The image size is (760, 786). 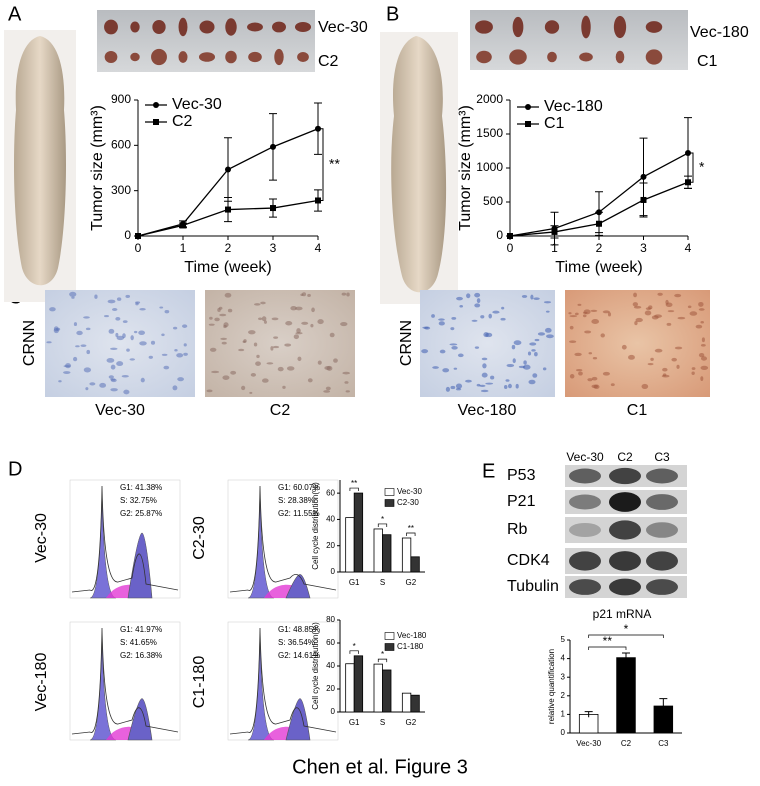 What do you see at coordinates (563, 639) in the screenshot?
I see `y-tick-label: 5` at bounding box center [563, 639].